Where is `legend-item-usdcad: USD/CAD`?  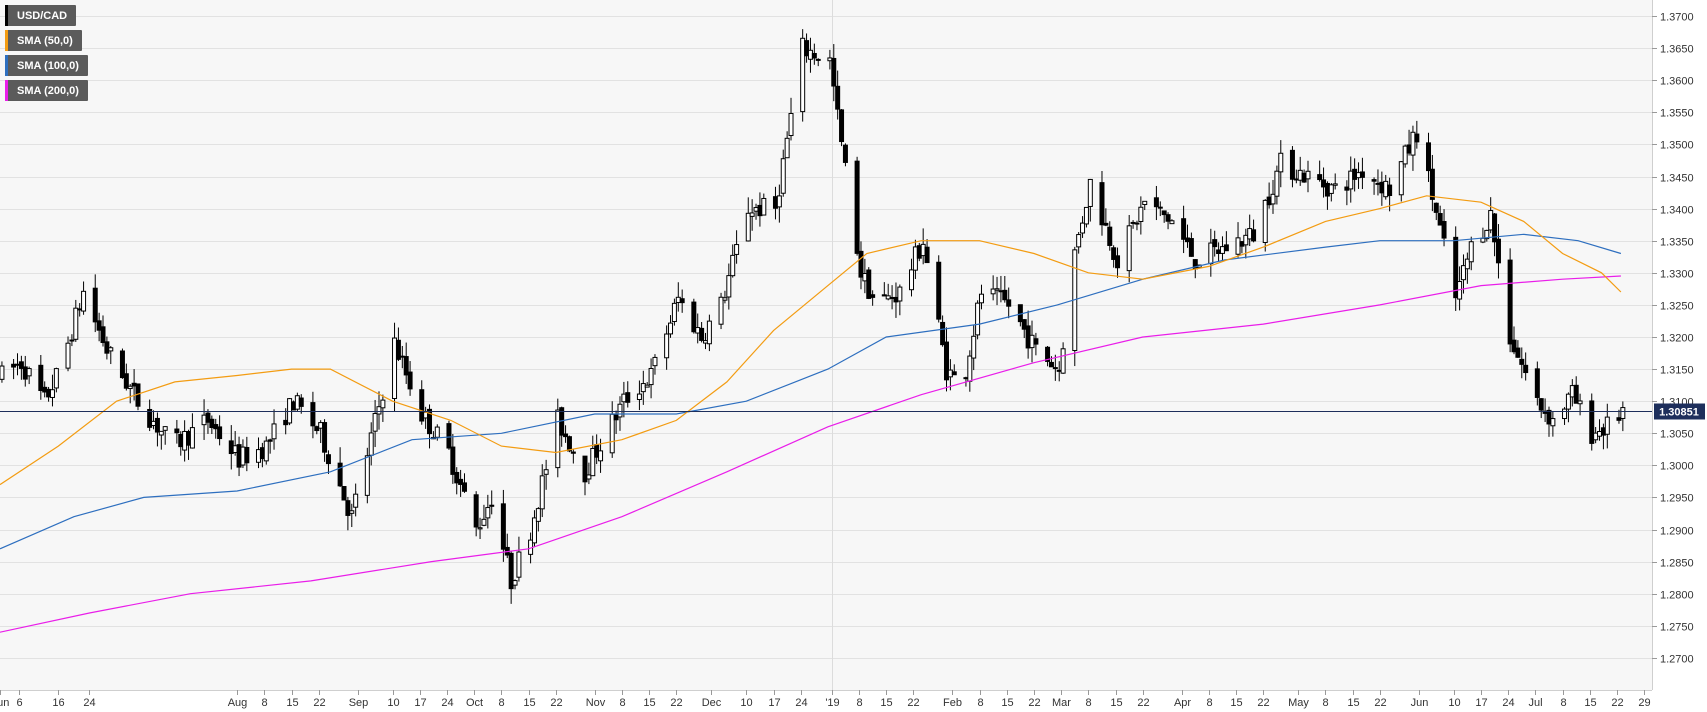 legend-item-usdcad: USD/CAD is located at coordinates (41, 15).